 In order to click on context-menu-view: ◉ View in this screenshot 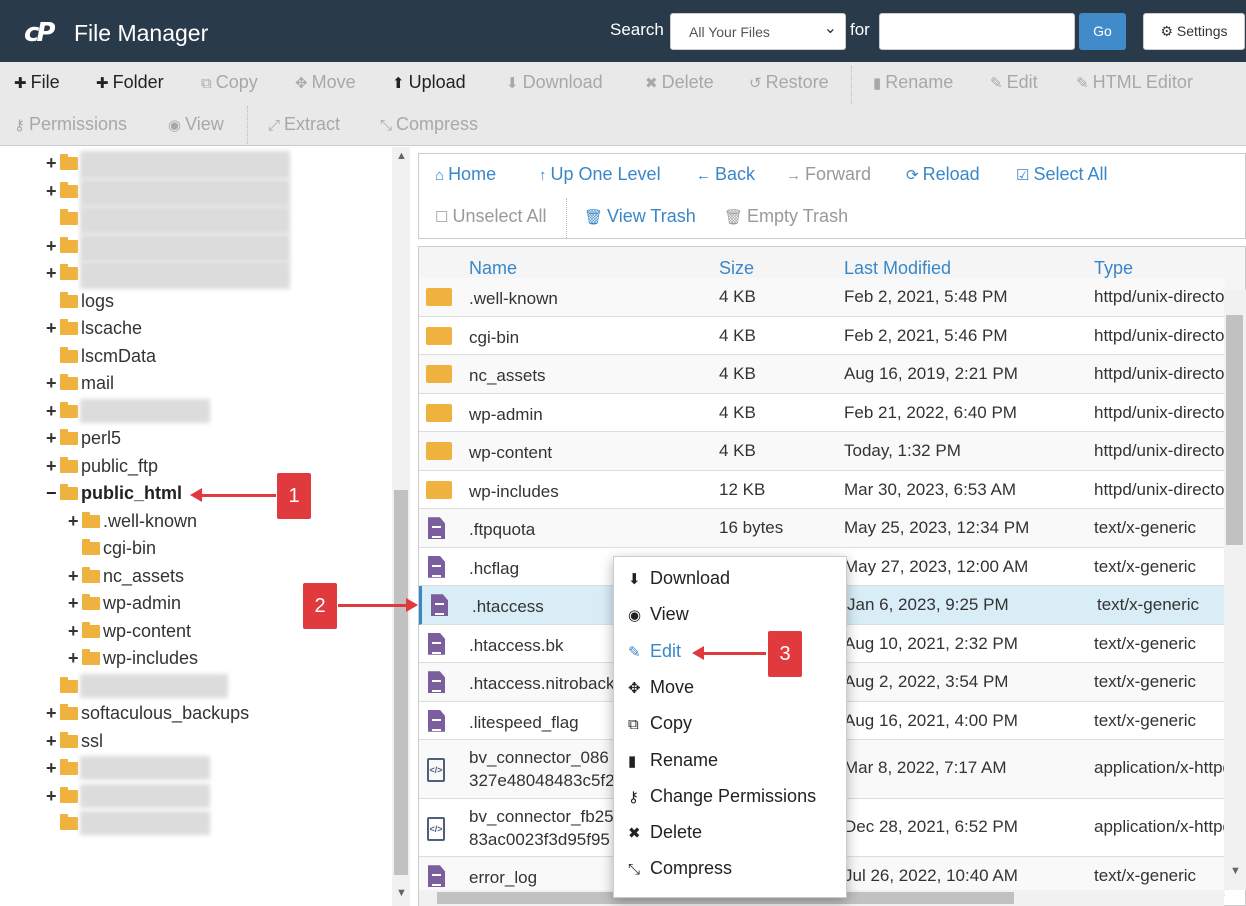, I will do `click(658, 614)`.